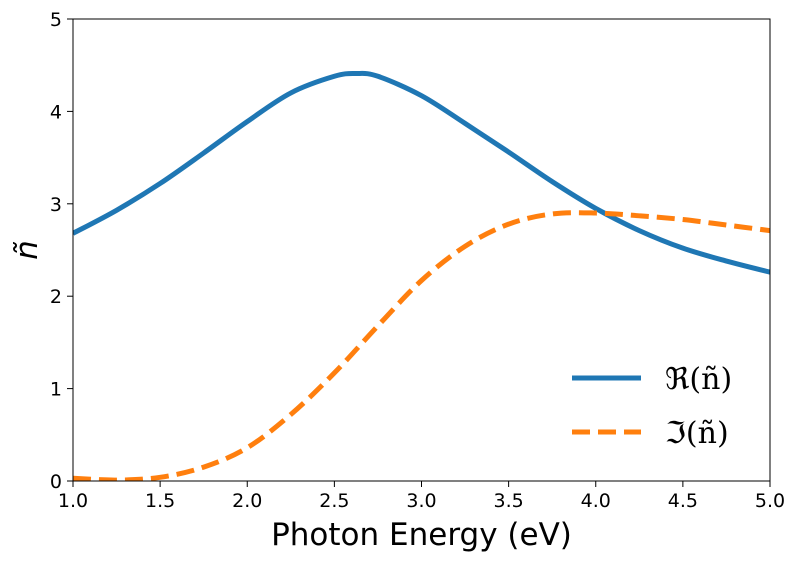 This screenshot has width=797, height=562. What do you see at coordinates (61, 251) in the screenshot?
I see `y-axis-ticks: 0 1 2 3 4 5` at bounding box center [61, 251].